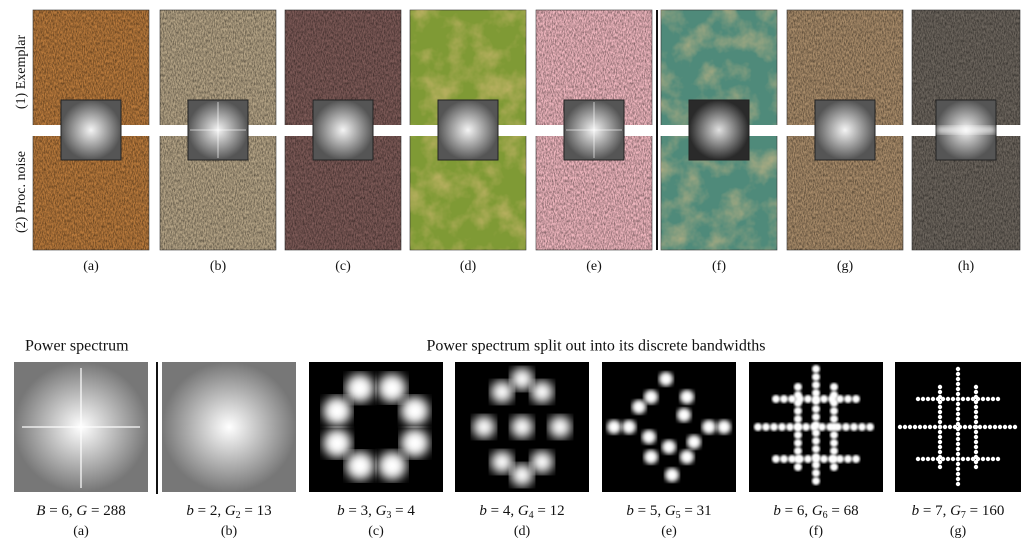 The width and height of the screenshot is (1021, 546). I want to click on panel-label: (g), so click(958, 531).